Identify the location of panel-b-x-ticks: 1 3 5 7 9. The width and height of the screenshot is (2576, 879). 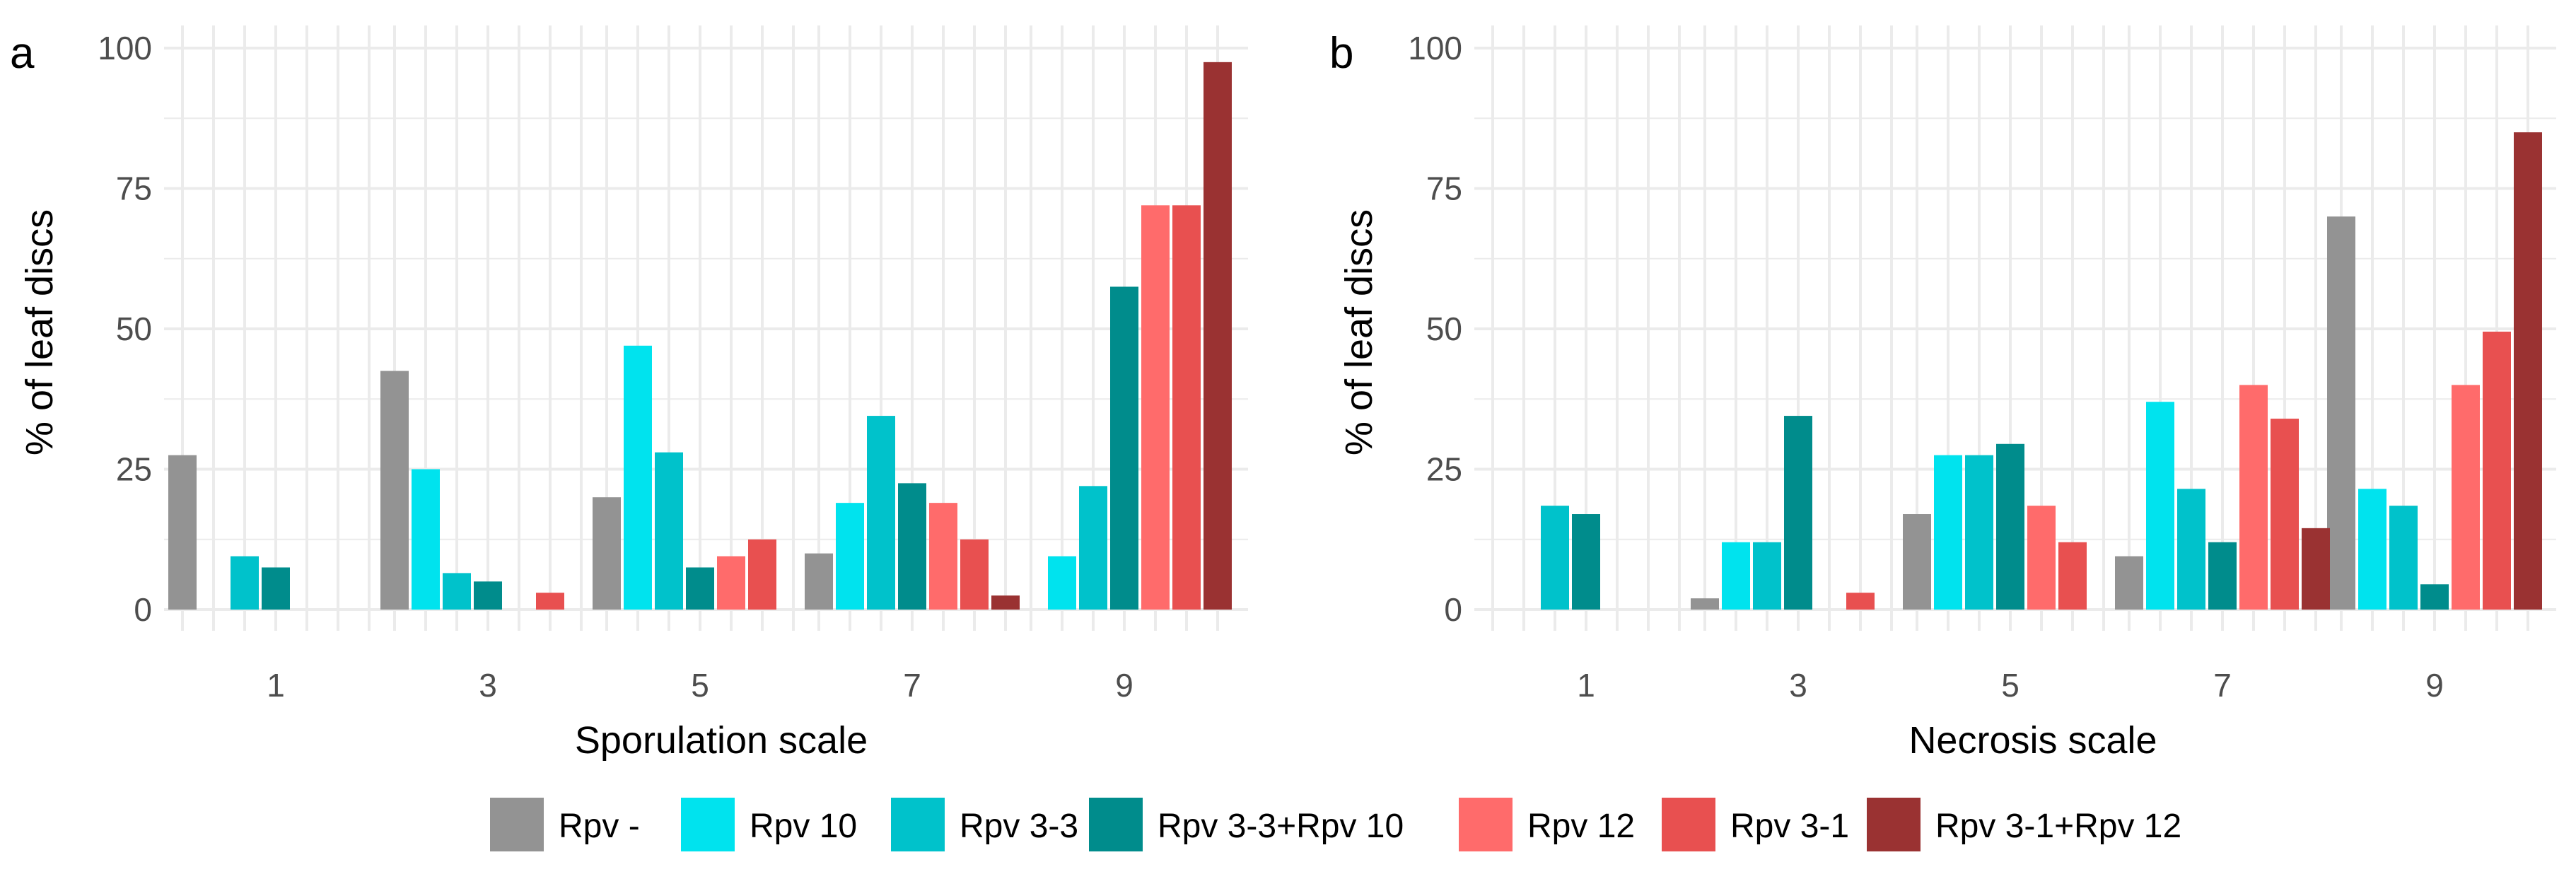
(2011, 685).